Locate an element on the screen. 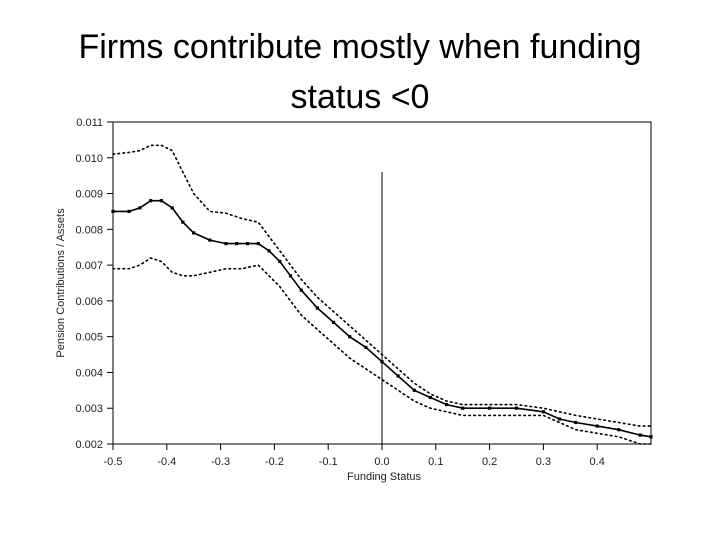 The image size is (720, 540). y-tick-label: 0.004 is located at coordinates (89, 373).